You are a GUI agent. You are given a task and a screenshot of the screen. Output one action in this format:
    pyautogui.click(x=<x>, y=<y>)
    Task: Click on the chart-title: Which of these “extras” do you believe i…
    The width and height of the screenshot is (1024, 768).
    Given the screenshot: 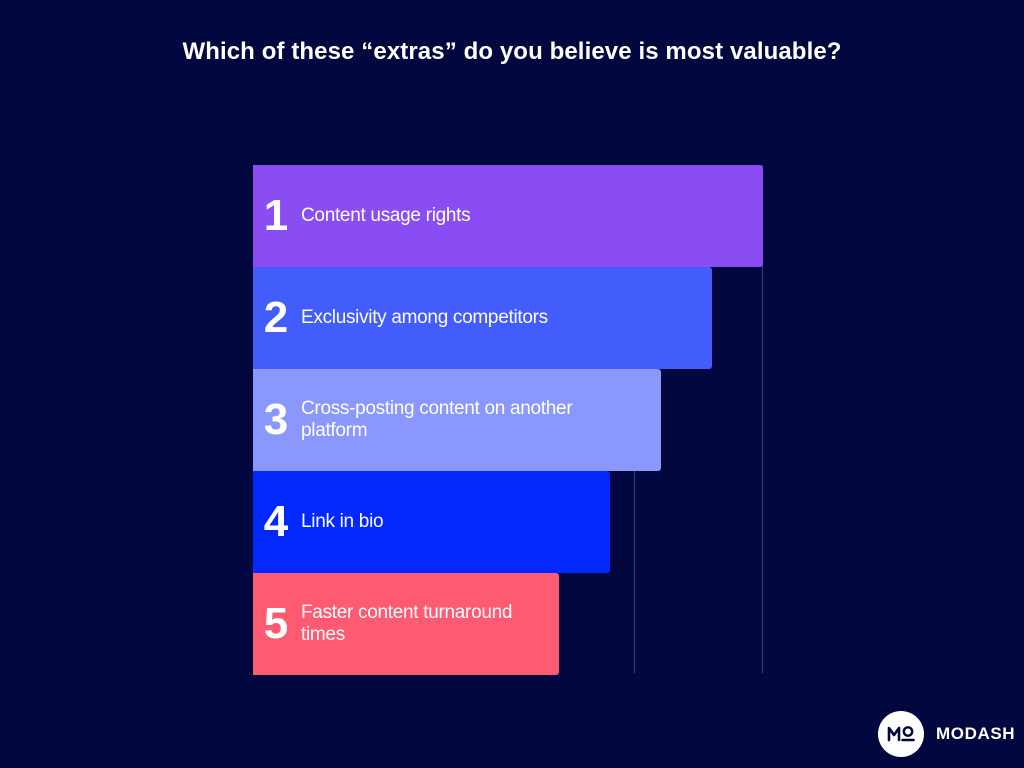 What is the action you would take?
    pyautogui.click(x=512, y=51)
    